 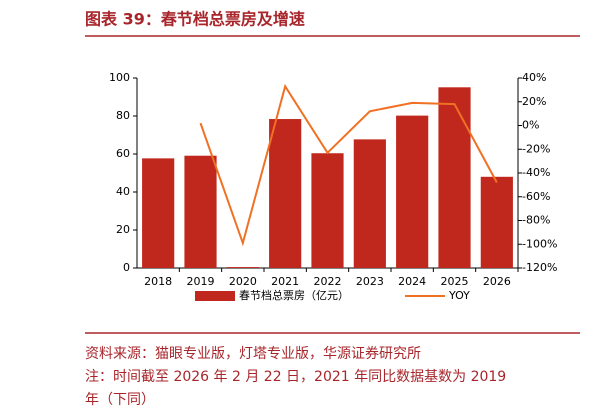 What do you see at coordinates (536, 220) in the screenshot?
I see `y2-tick-label: -80%` at bounding box center [536, 220].